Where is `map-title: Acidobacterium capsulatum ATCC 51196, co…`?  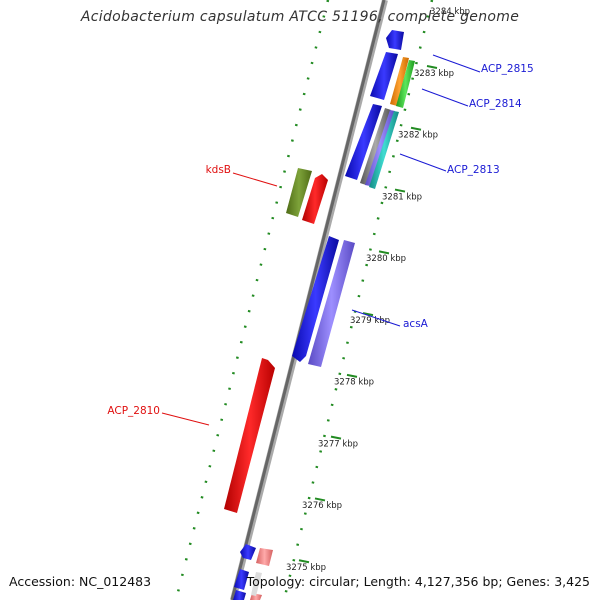 map-title: Acidobacterium capsulatum ATCC 51196, co… is located at coordinates (300, 17).